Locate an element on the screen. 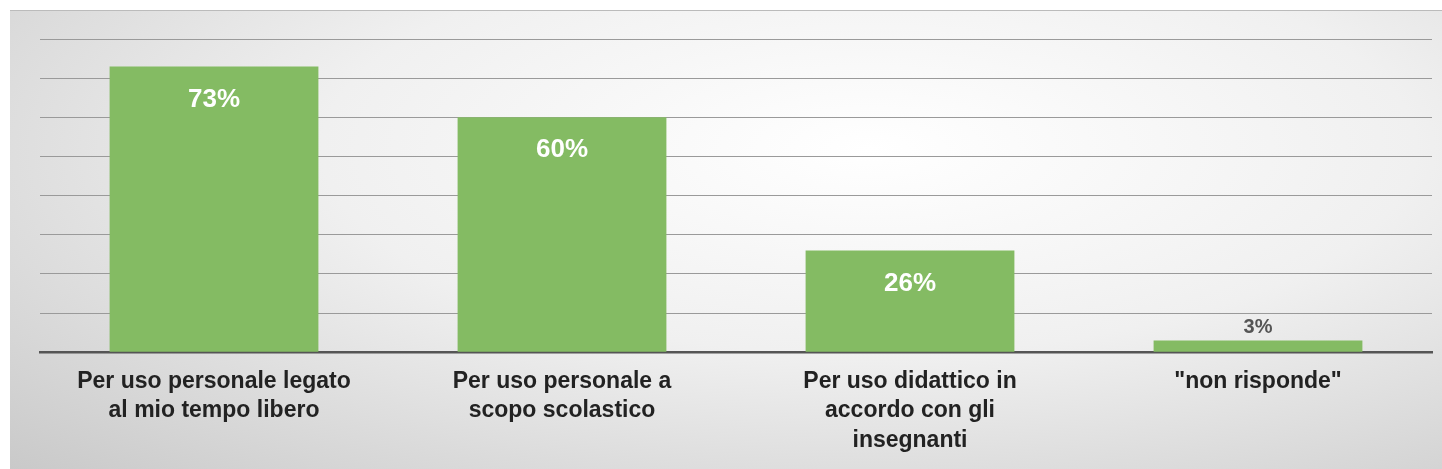  data-label: 3% is located at coordinates (1258, 326).